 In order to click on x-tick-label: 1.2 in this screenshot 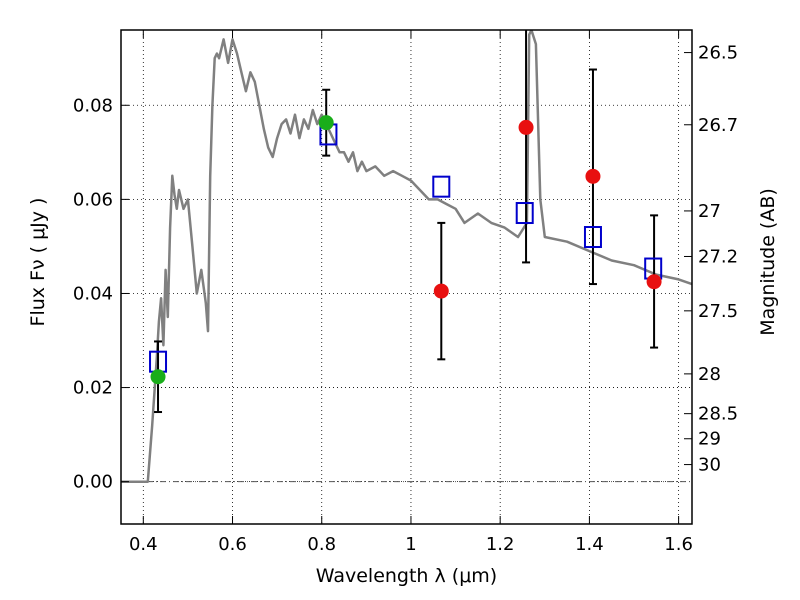, I will do `click(500, 544)`.